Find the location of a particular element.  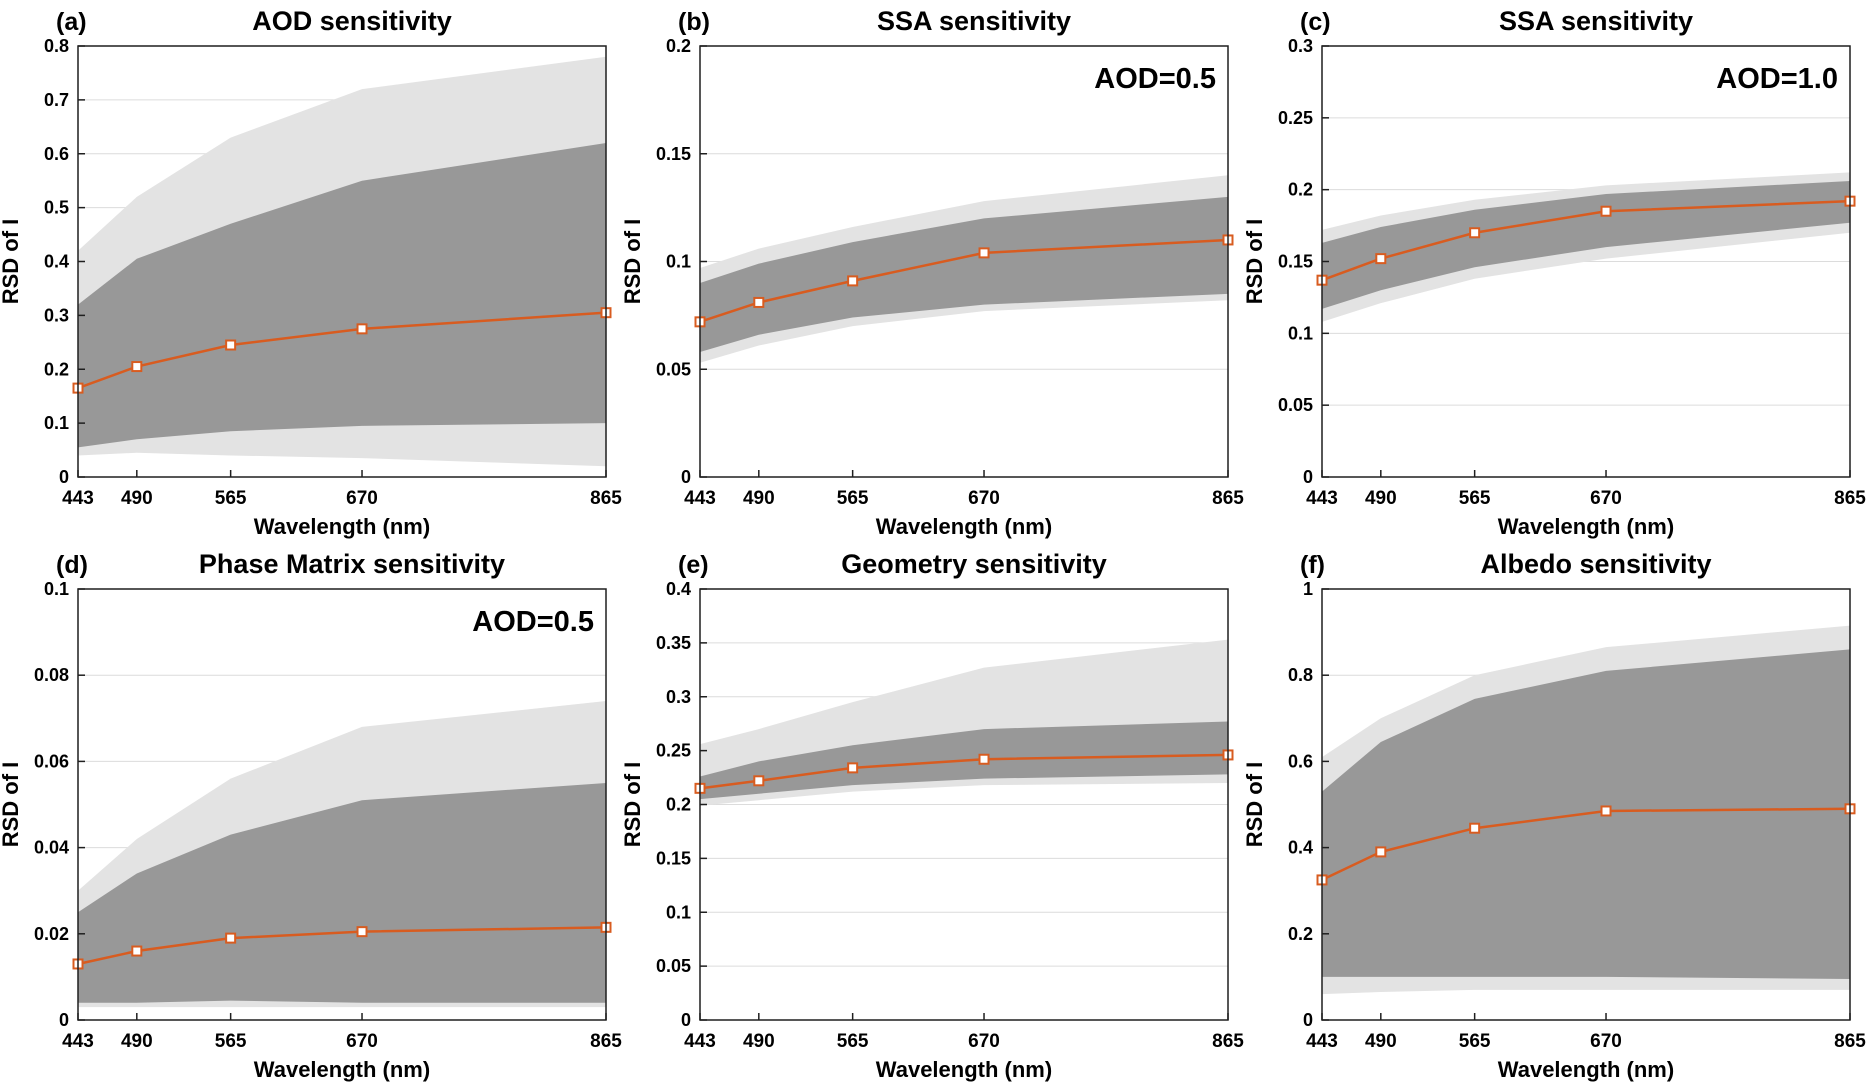

y-tick-label: 0.02 is located at coordinates (51, 934).